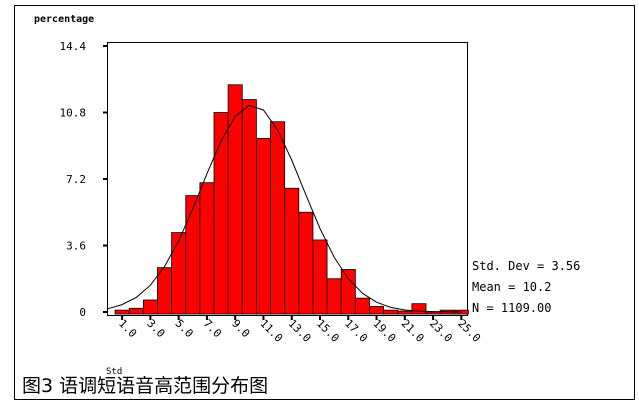 This screenshot has width=639, height=401. Describe the element at coordinates (300, 331) in the screenshot. I see `x-tick-label: 13.0` at that location.